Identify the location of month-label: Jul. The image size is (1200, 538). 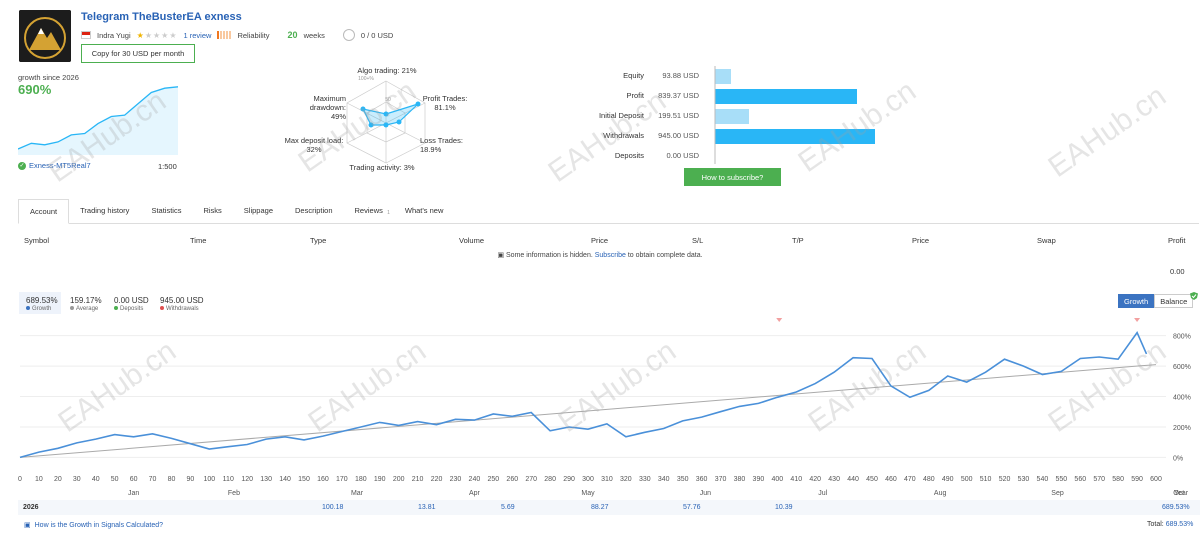
(822, 493).